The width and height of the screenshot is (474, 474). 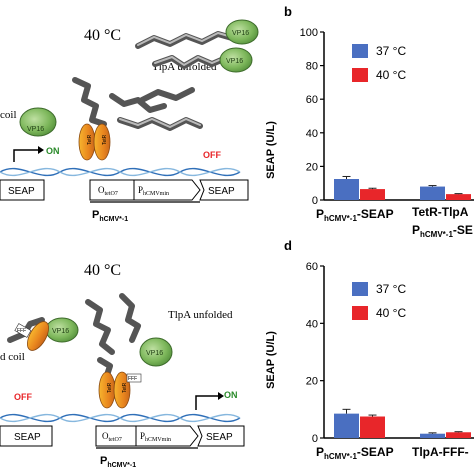 What do you see at coordinates (442, 231) in the screenshot?
I see `category-label-2b: PhCMV*-1-SE` at bounding box center [442, 231].